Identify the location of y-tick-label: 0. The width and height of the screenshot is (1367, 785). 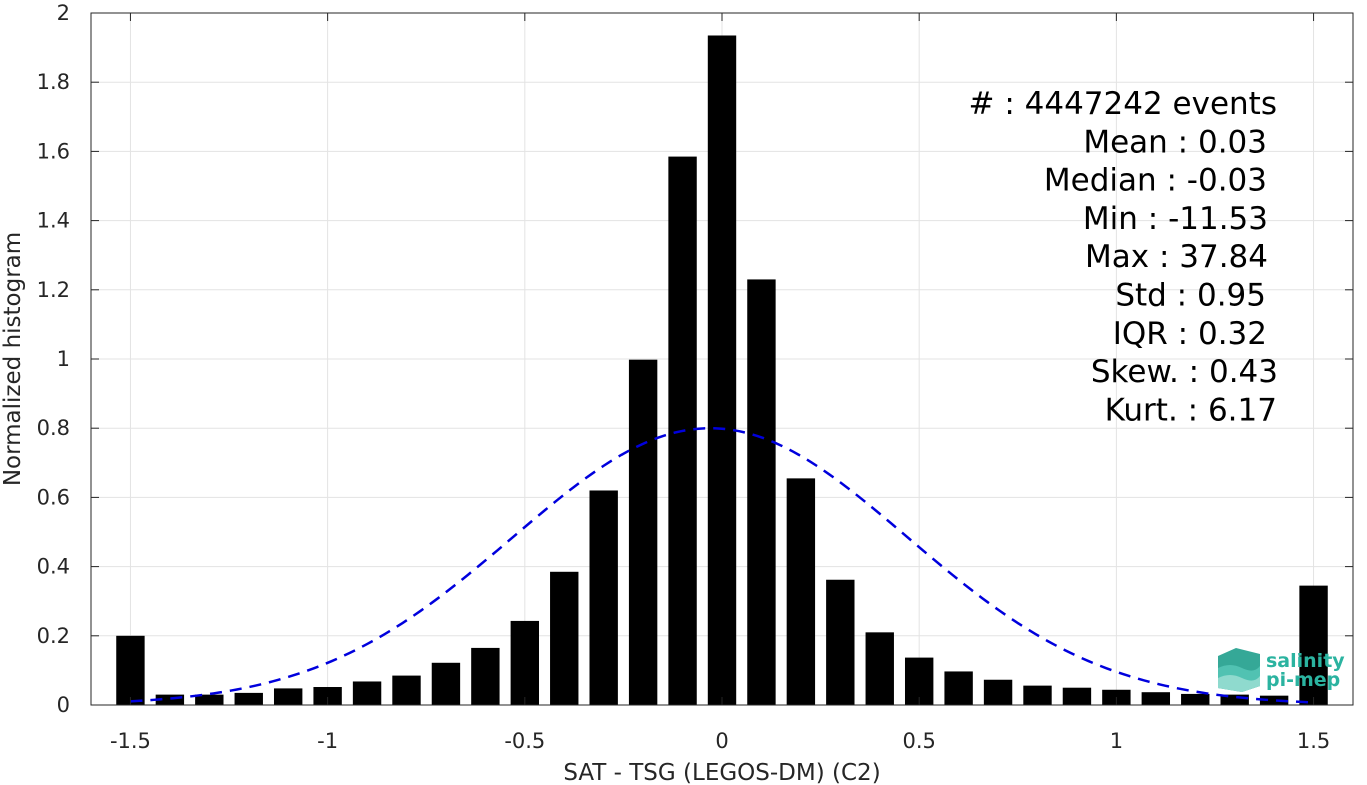
(63, 705).